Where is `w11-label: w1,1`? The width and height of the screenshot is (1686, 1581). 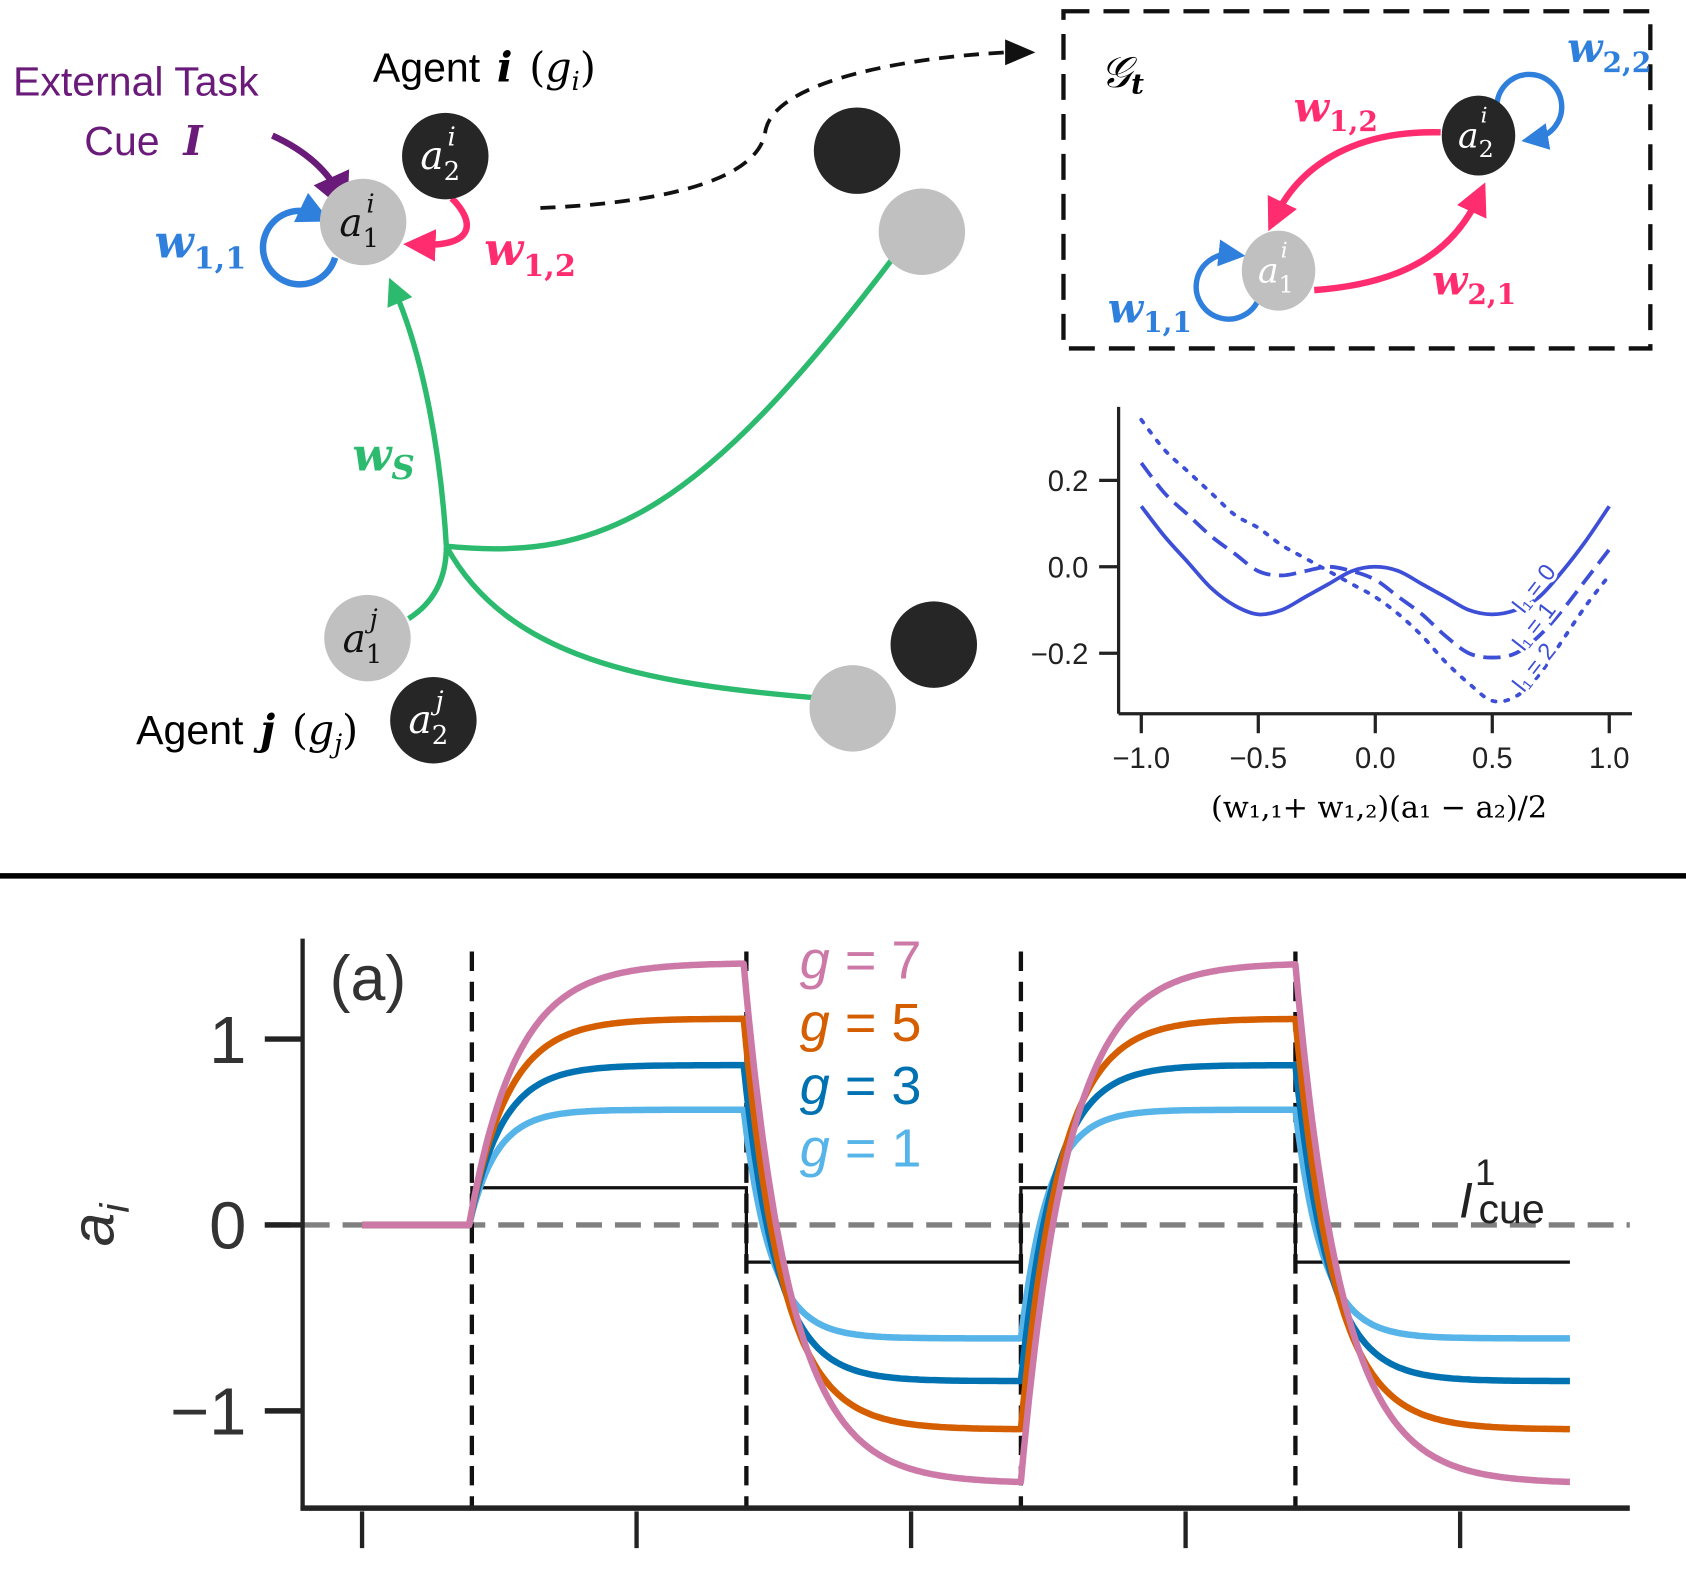 w11-label: w1,1 is located at coordinates (201, 246).